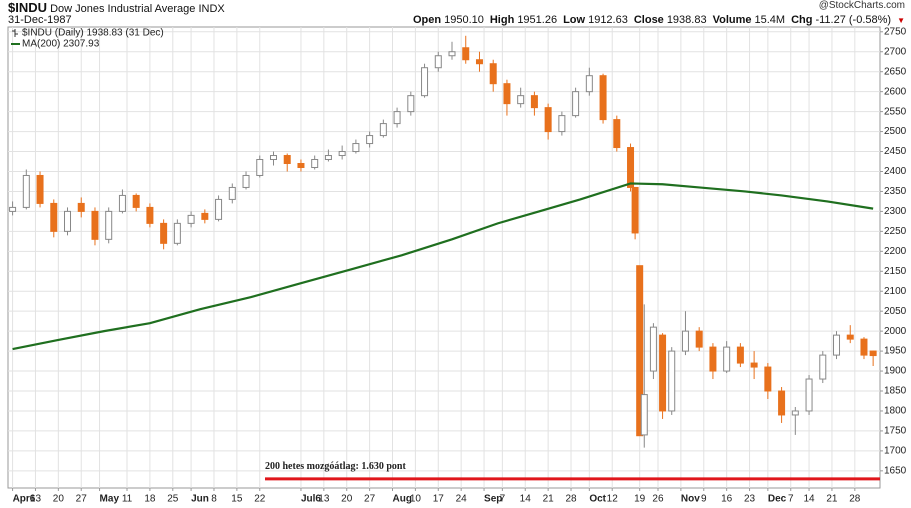 This screenshot has width=911, height=508. What do you see at coordinates (895, 151) in the screenshot?
I see `y-tick-label: 2450` at bounding box center [895, 151].